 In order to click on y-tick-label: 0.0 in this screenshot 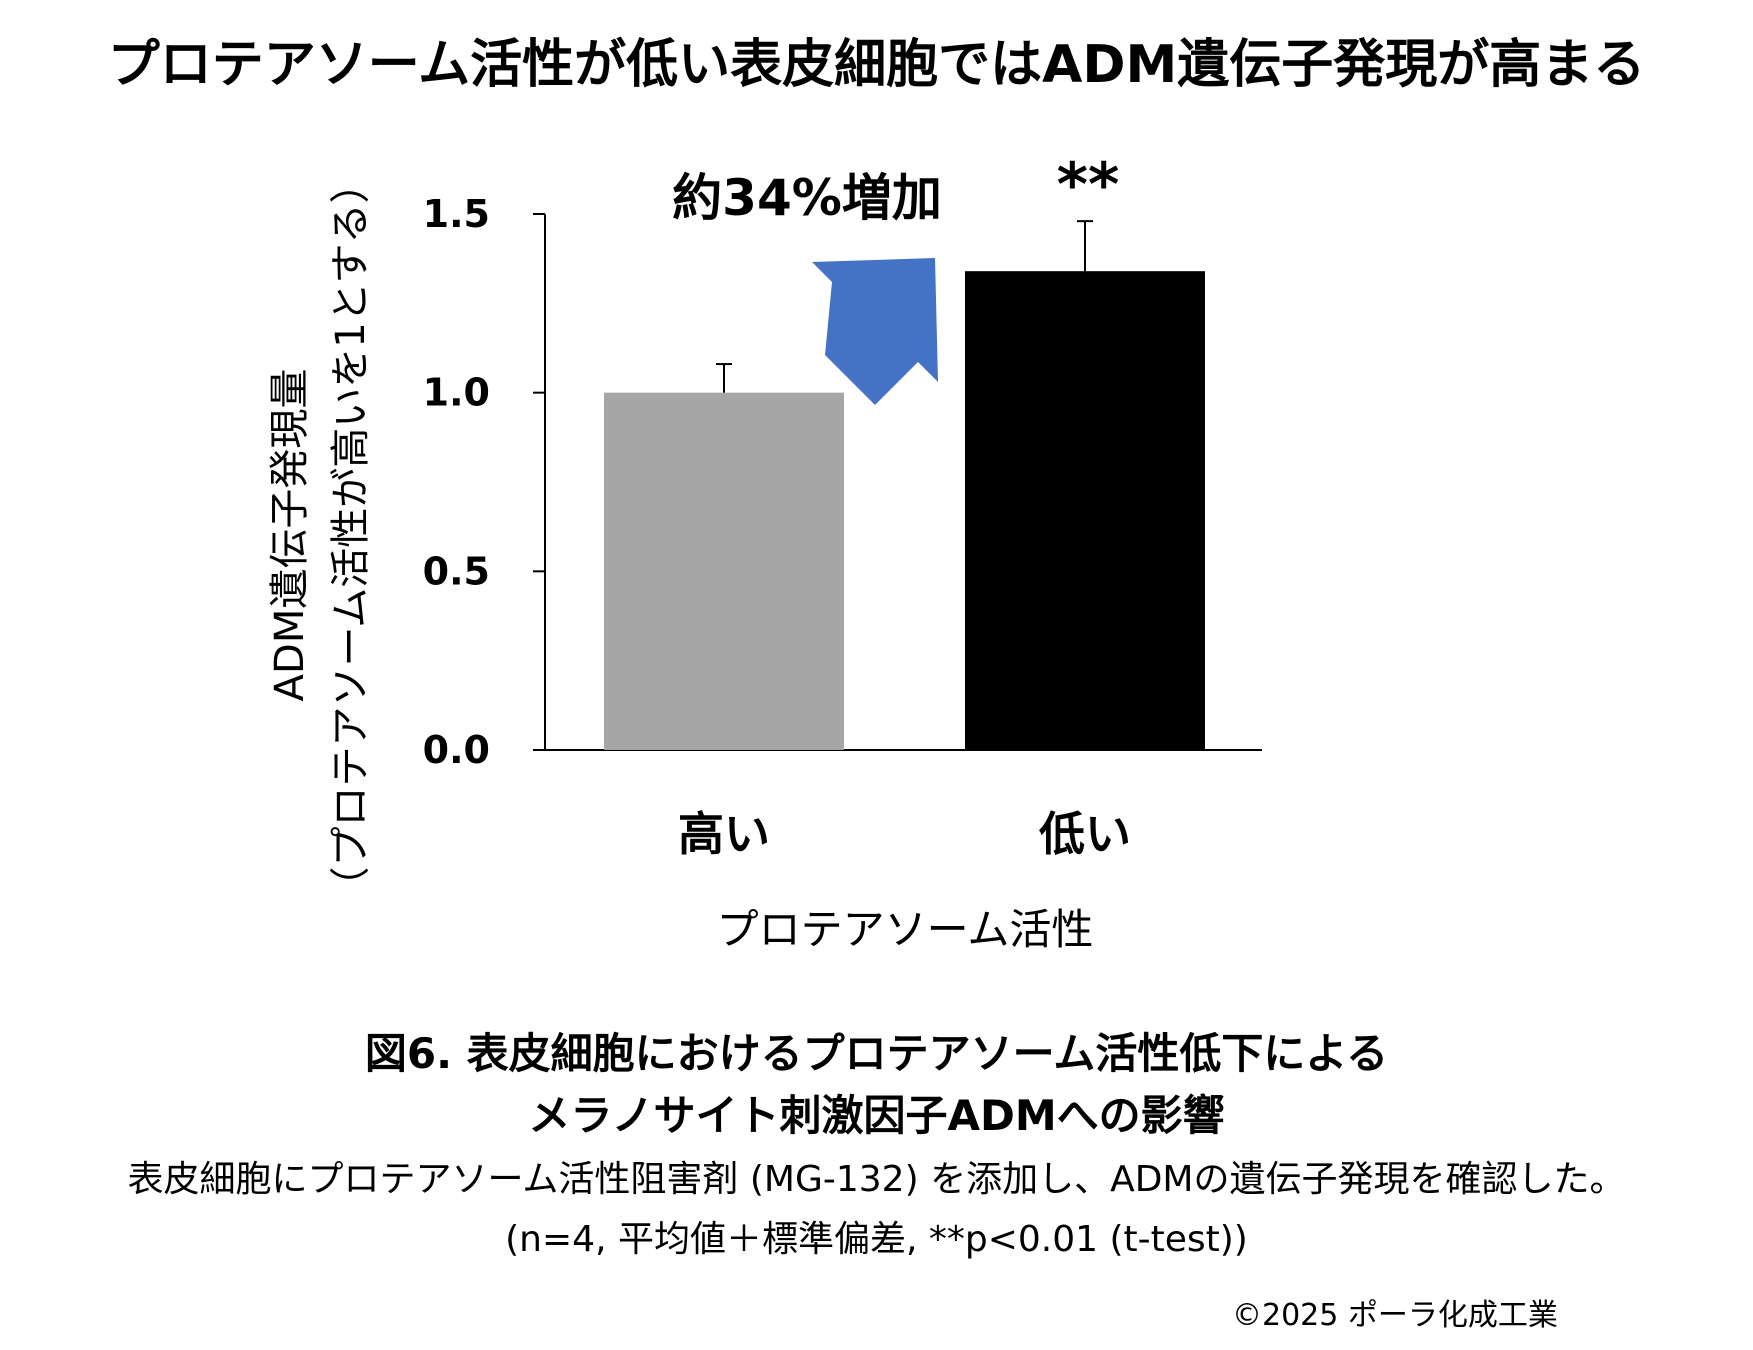, I will do `click(456, 750)`.